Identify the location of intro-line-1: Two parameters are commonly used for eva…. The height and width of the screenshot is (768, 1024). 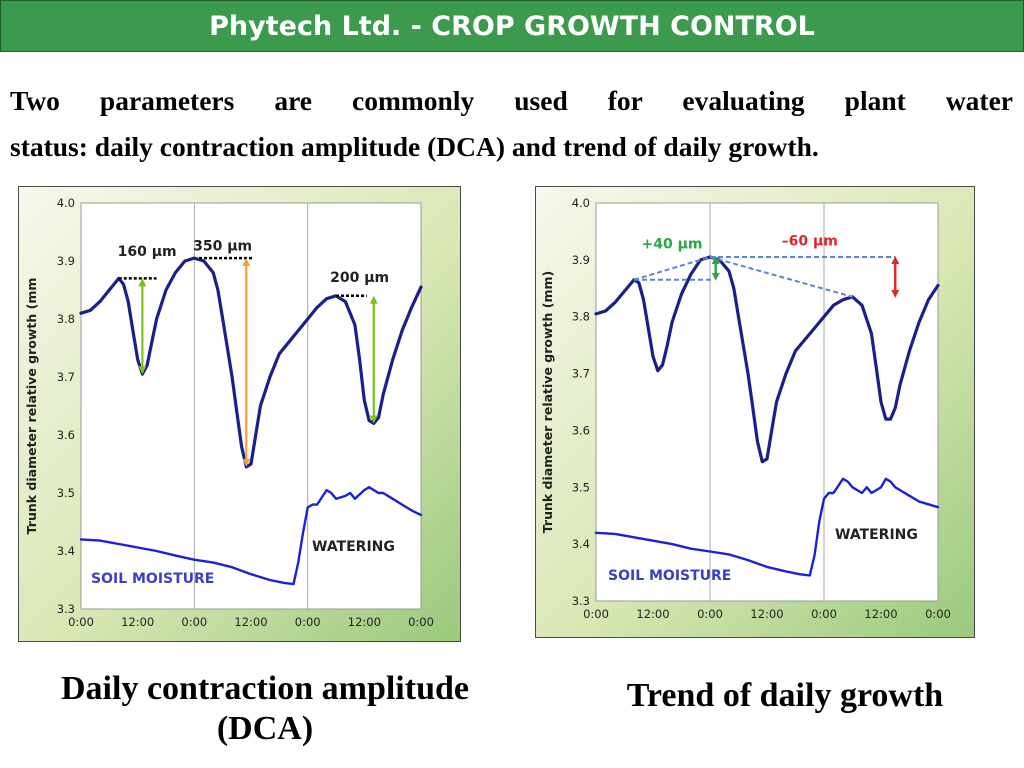
(511, 100).